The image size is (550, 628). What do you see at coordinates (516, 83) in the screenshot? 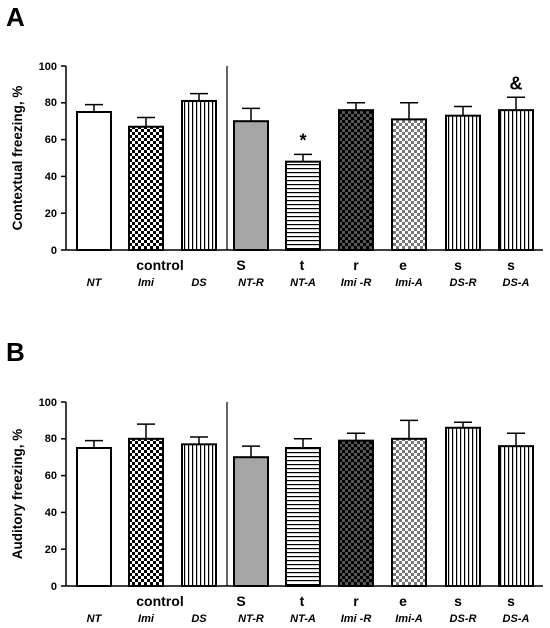
I see `significance-marker: &` at bounding box center [516, 83].